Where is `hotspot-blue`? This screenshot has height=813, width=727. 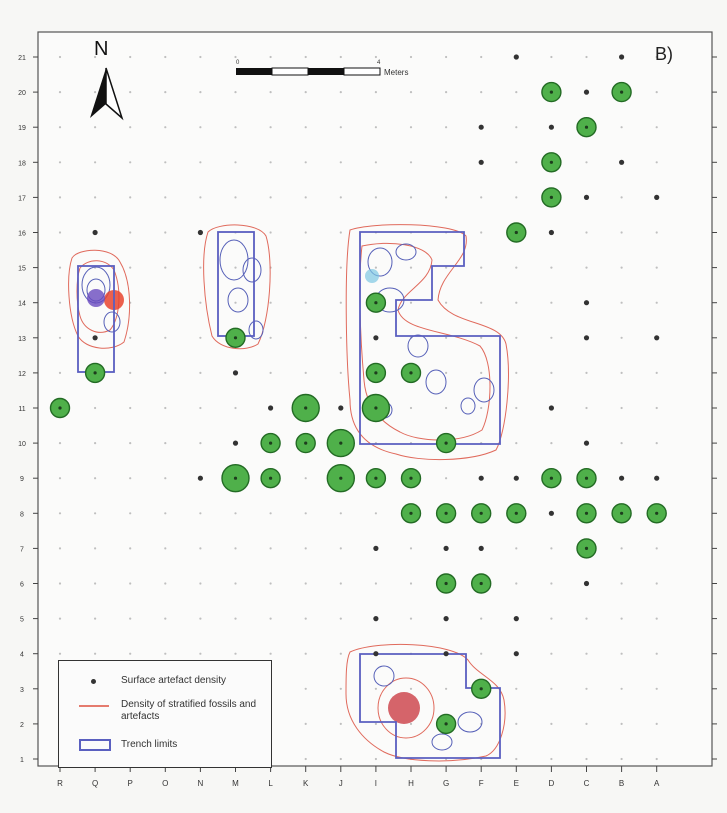 hotspot-blue is located at coordinates (96, 298).